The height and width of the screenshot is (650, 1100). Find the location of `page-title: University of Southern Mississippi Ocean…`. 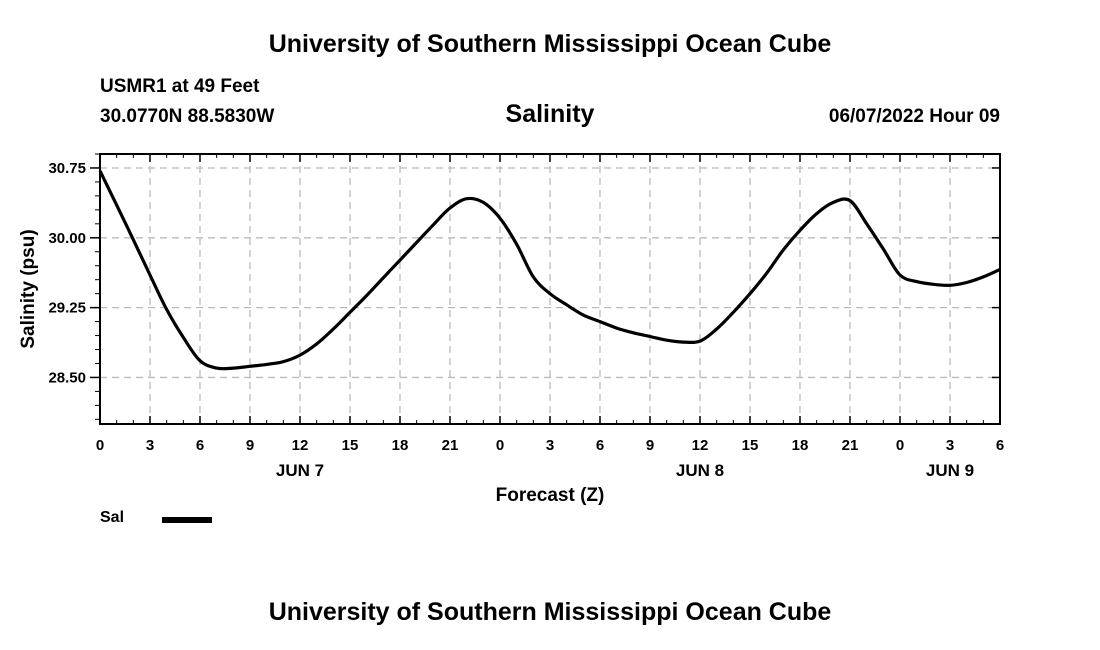

page-title: University of Southern Mississippi Ocean… is located at coordinates (550, 44).